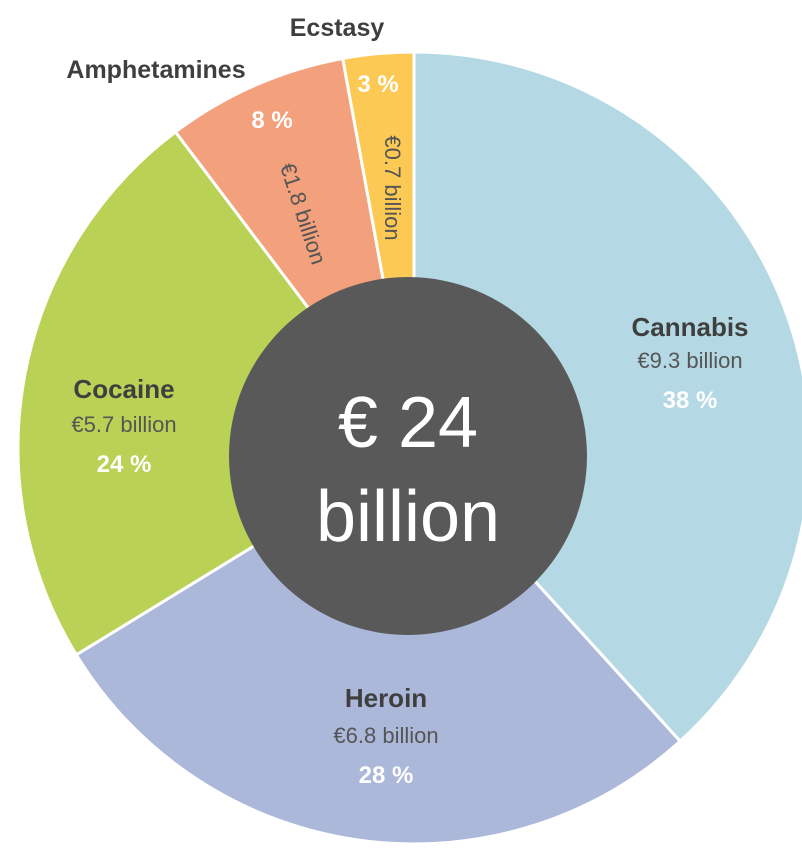 This screenshot has width=802, height=860. Describe the element at coordinates (408, 517) in the screenshot. I see `center-total-line2: billion` at that location.